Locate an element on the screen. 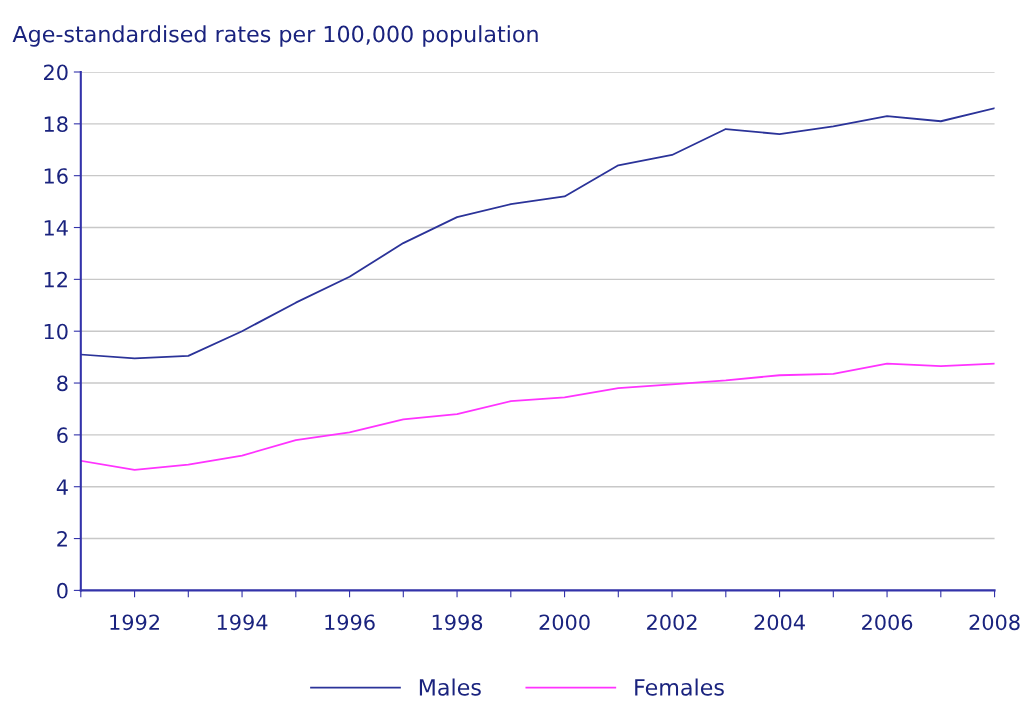 Image resolution: width=1036 pixels, height=720 pixels. line-series is located at coordinates (537, 416).